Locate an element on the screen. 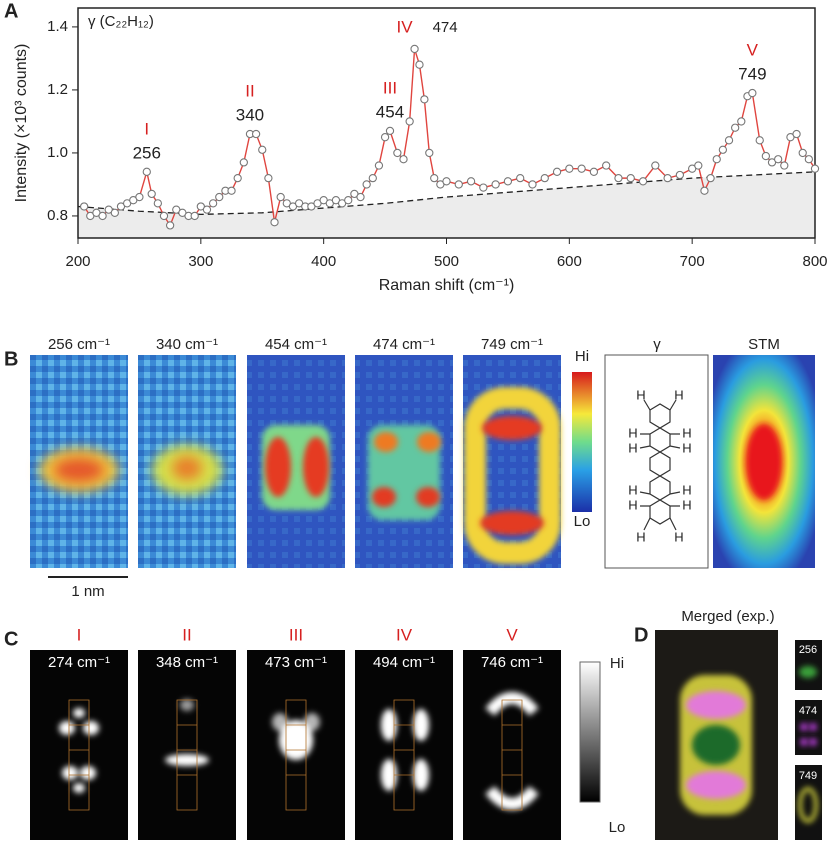 The height and width of the screenshot is (857, 831). stm-label: STM is located at coordinates (764, 344).